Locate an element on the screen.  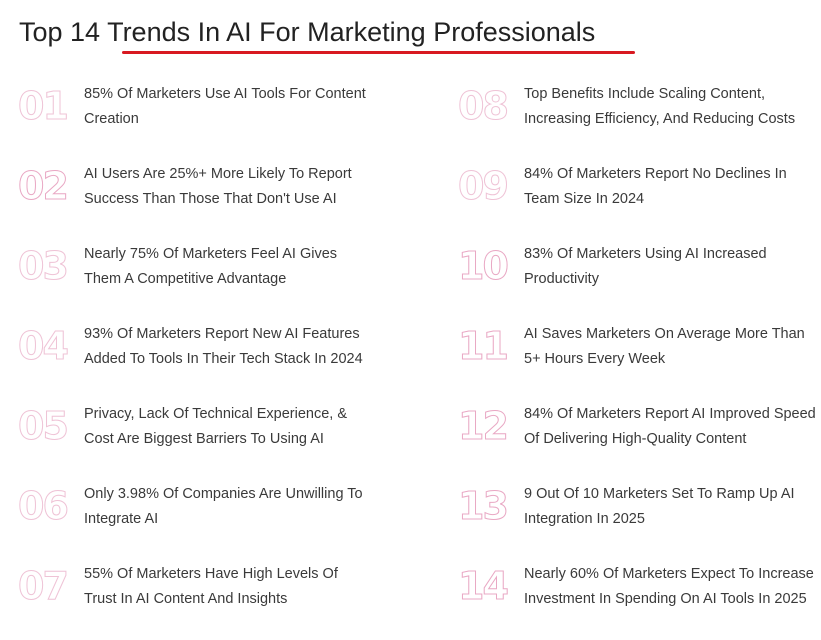
trend-number: 09 is located at coordinates (484, 186).